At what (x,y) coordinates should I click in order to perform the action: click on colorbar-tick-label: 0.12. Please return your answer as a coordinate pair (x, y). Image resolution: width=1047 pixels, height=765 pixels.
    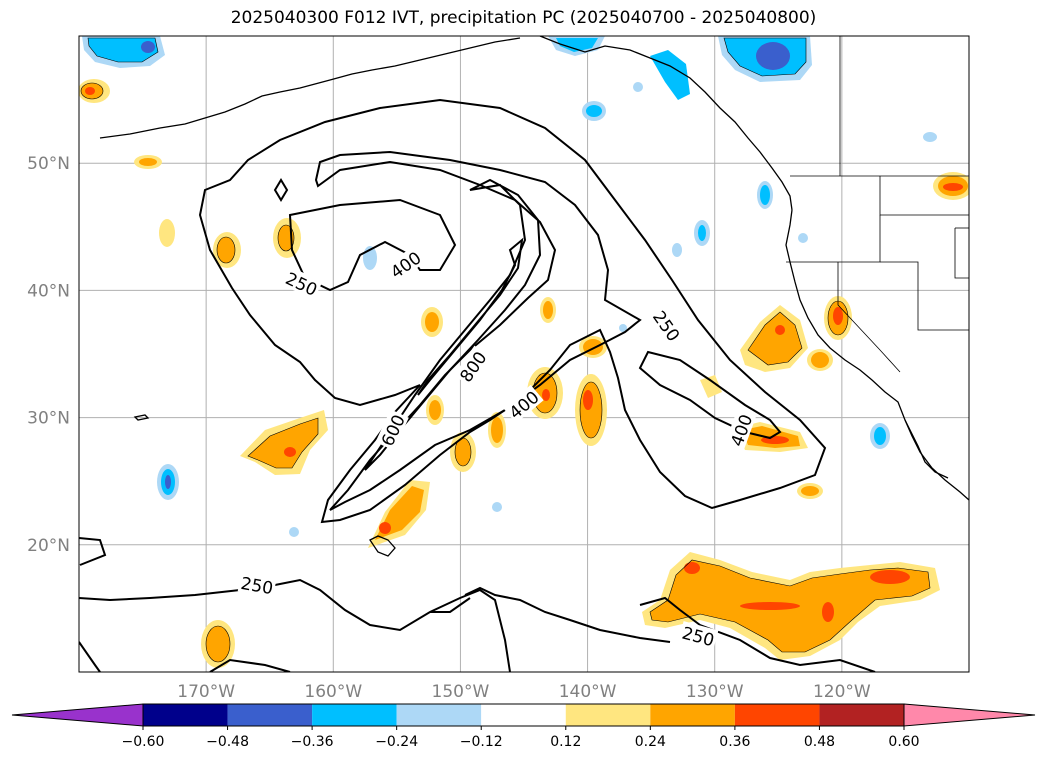
    Looking at the image, I should click on (565, 742).